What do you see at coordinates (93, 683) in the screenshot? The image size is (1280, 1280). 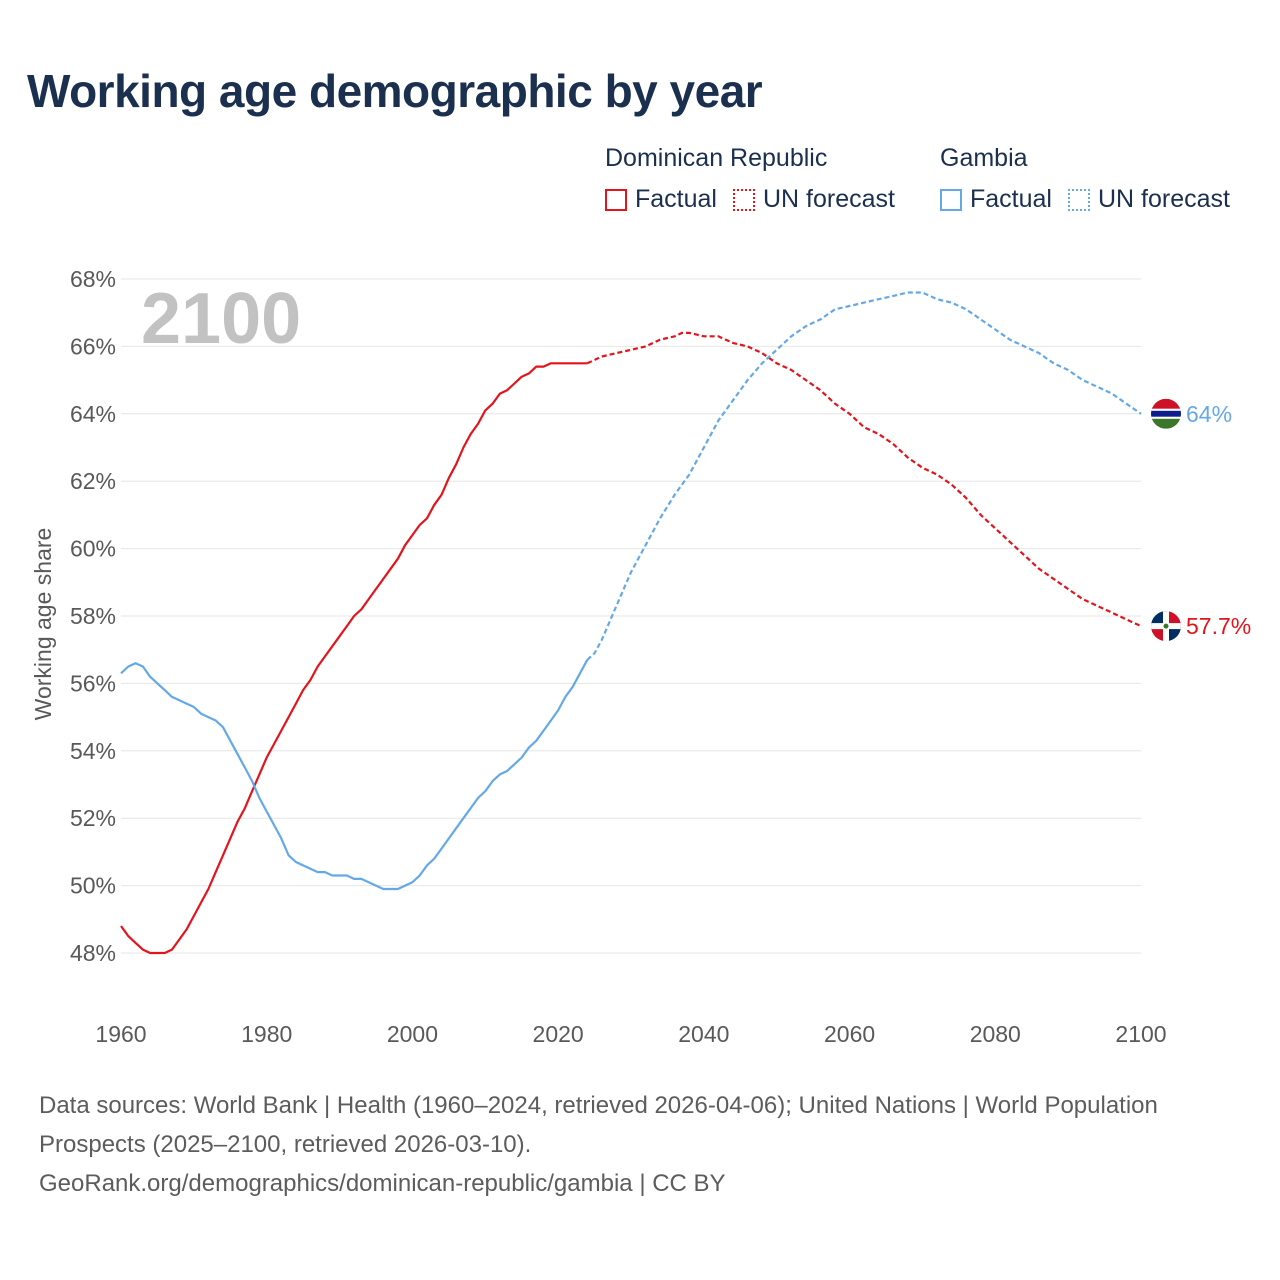 I see `y-tick-label: 56%` at bounding box center [93, 683].